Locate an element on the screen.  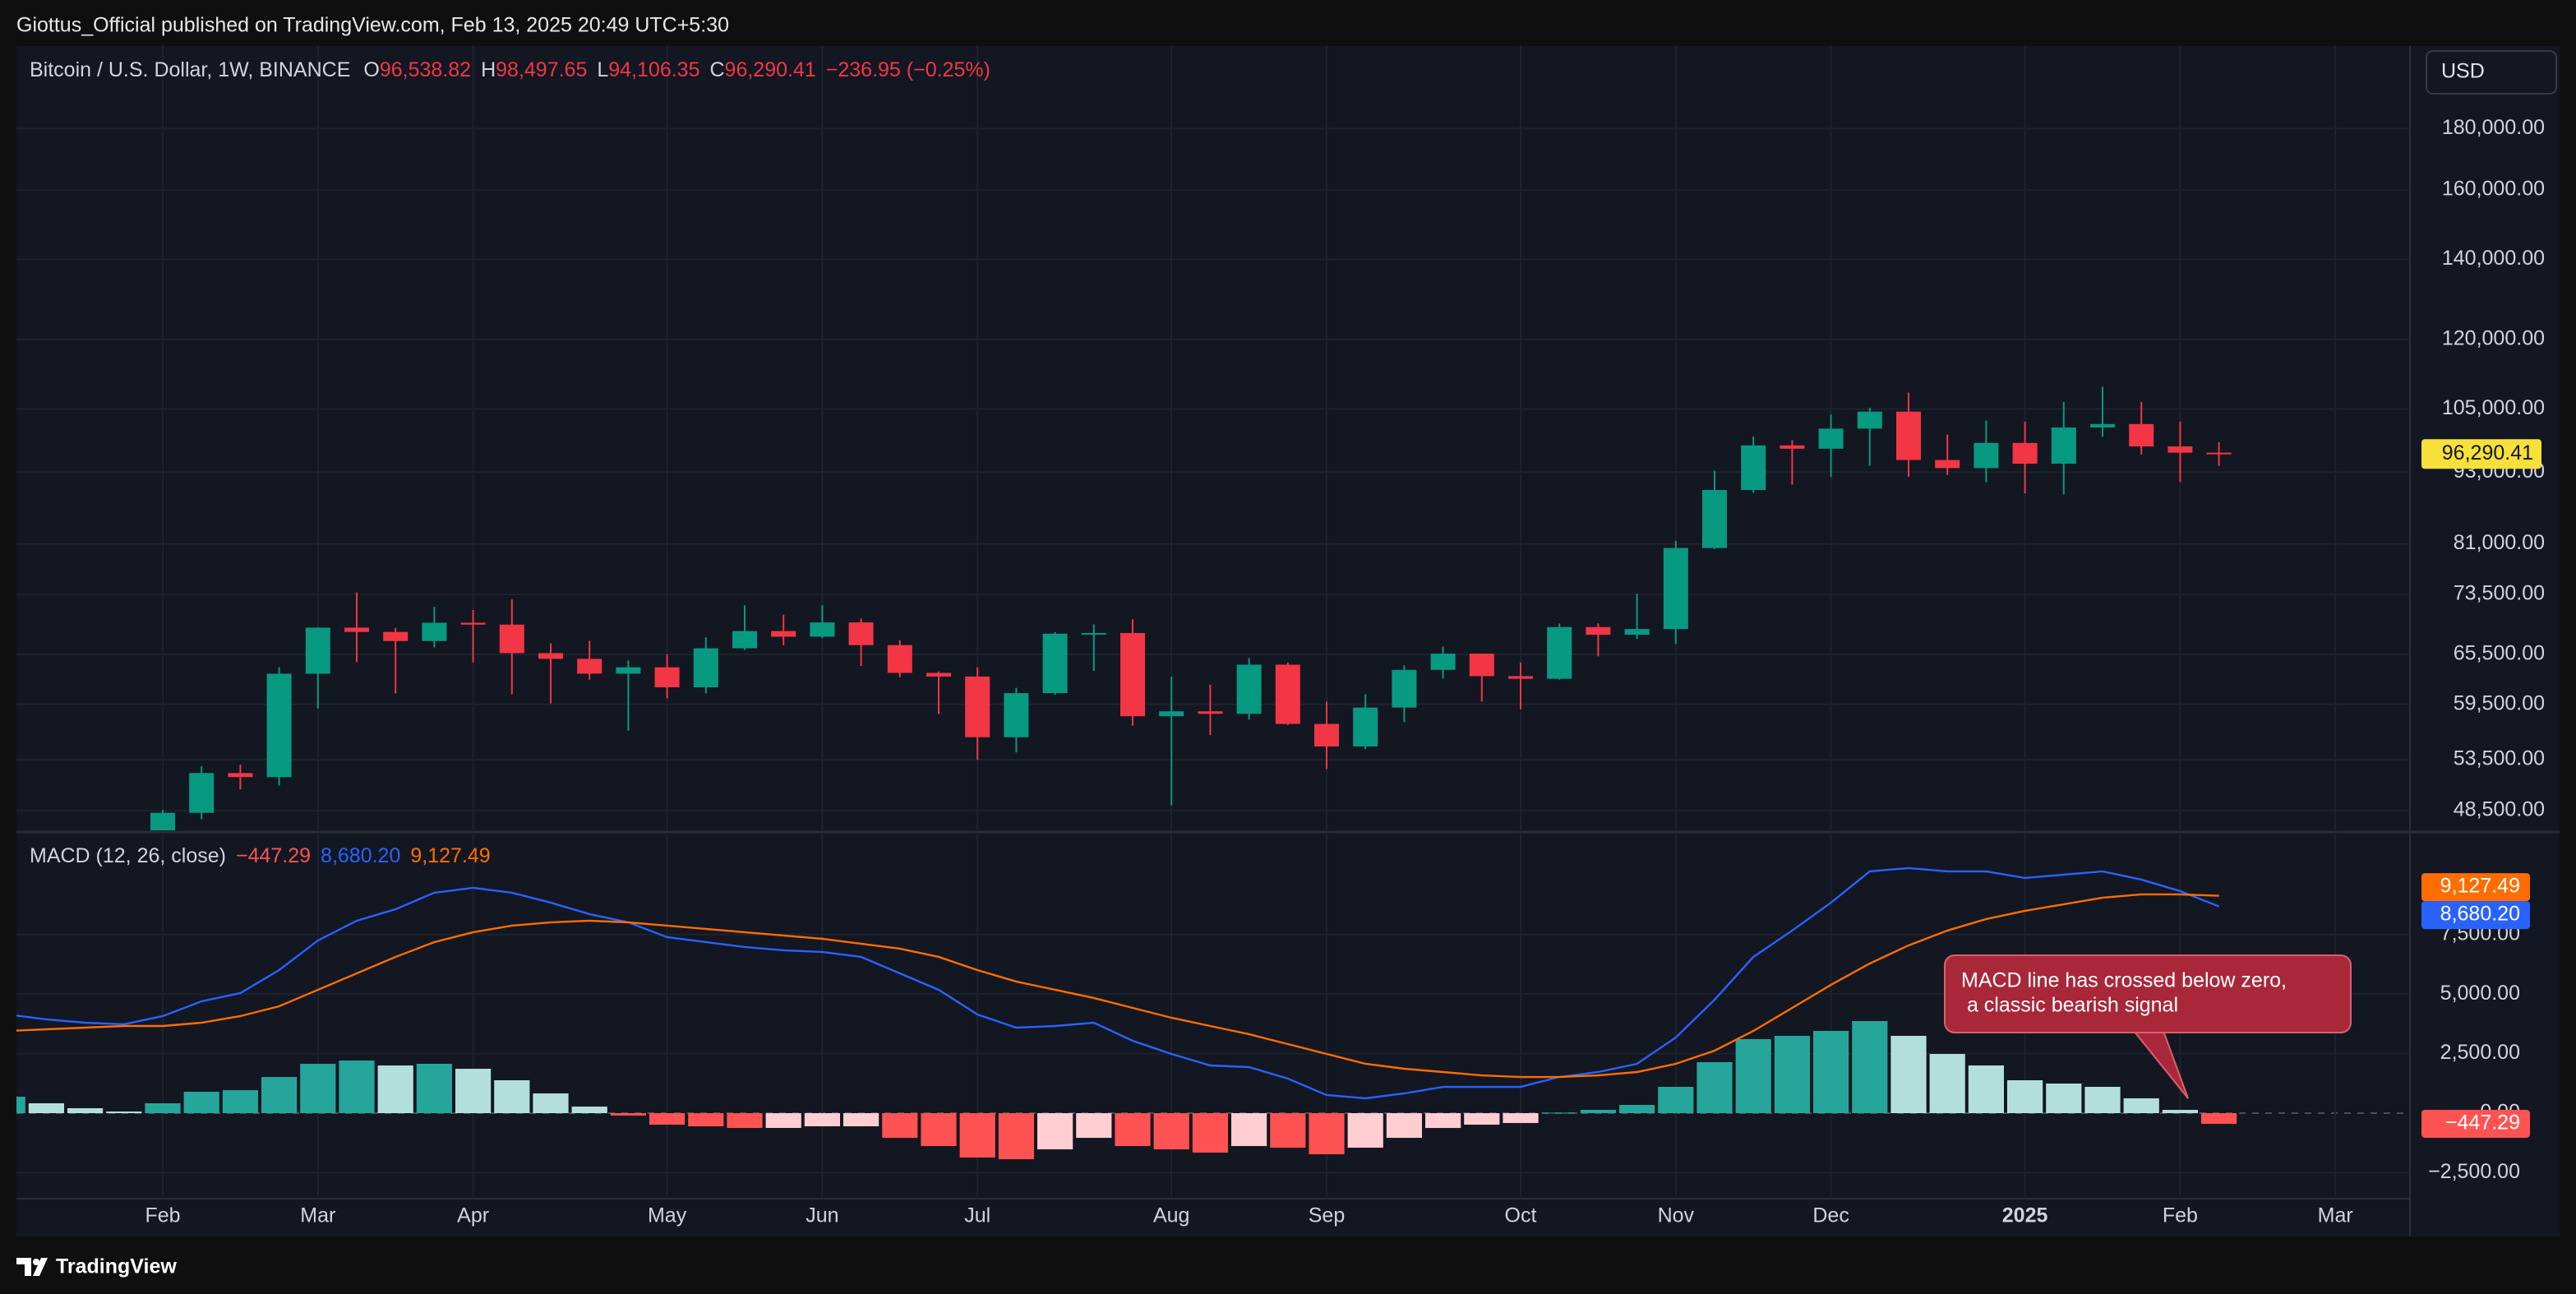
change: −236.95 (−0.25%) is located at coordinates (908, 70).